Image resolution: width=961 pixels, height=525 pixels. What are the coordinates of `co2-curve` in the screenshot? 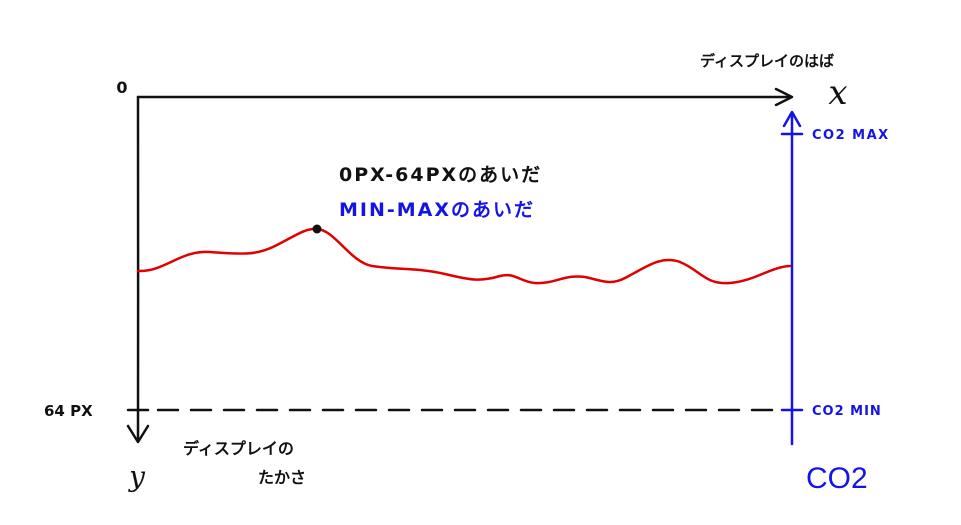 It's located at (464, 256).